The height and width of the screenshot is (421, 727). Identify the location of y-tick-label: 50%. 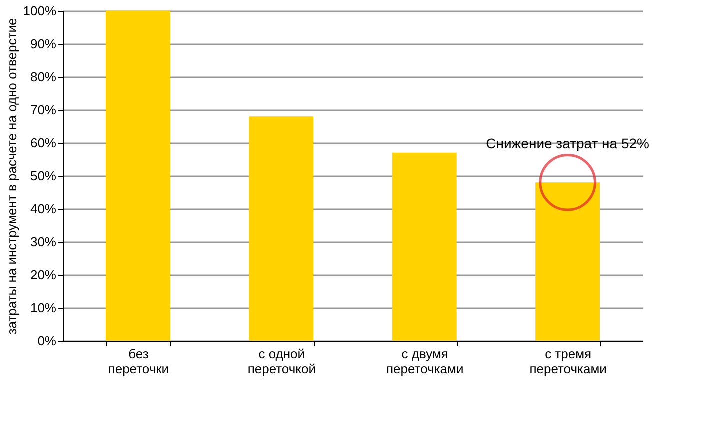
(43, 176).